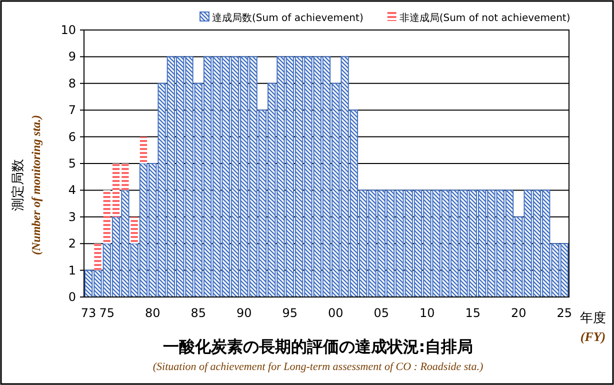  What do you see at coordinates (72, 190) in the screenshot?
I see `y-tick-label: 4` at bounding box center [72, 190].